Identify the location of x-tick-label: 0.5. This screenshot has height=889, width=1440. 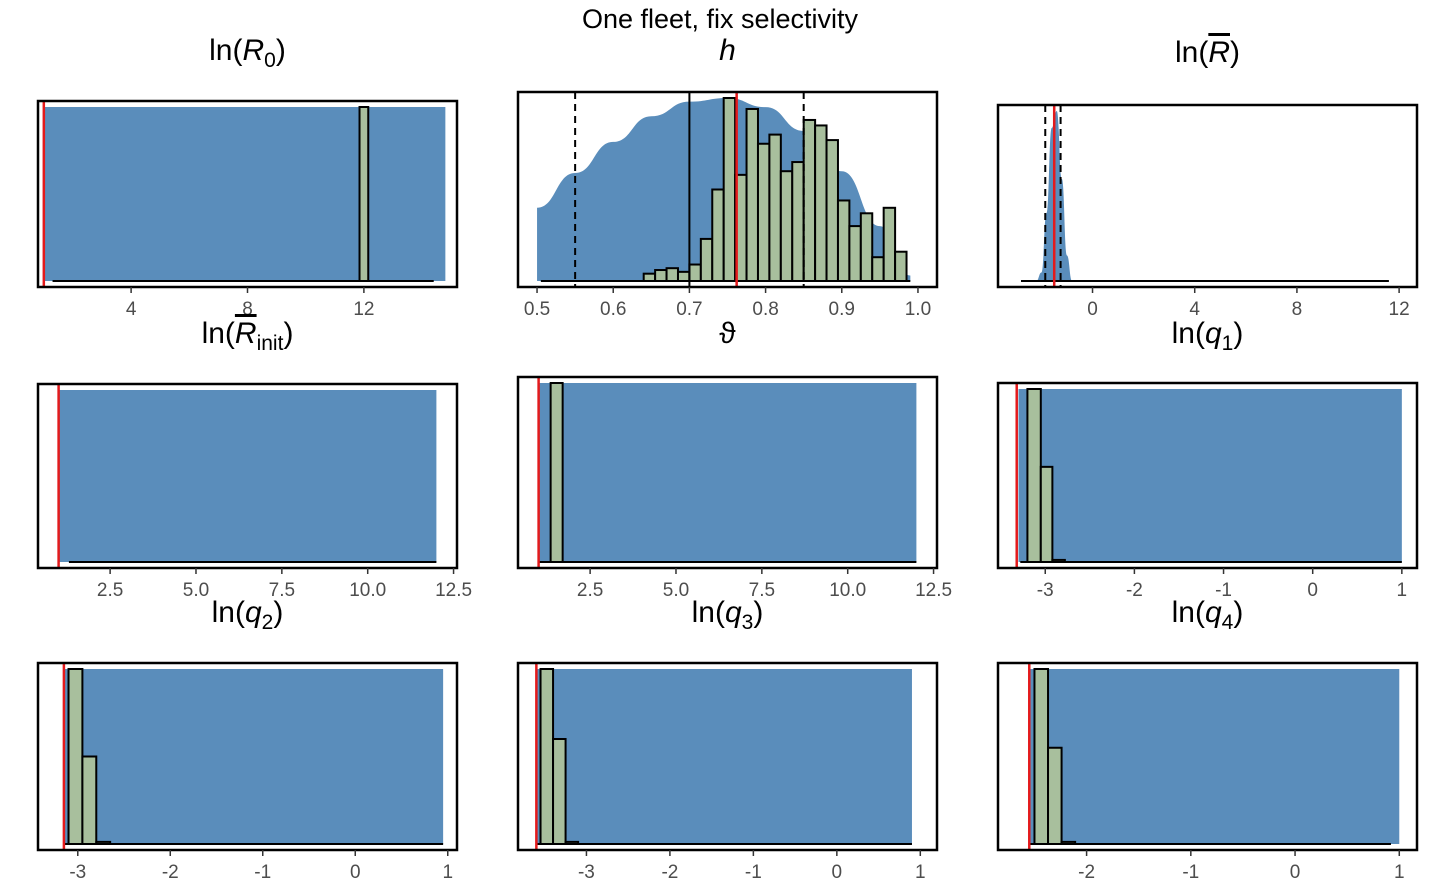
(537, 309).